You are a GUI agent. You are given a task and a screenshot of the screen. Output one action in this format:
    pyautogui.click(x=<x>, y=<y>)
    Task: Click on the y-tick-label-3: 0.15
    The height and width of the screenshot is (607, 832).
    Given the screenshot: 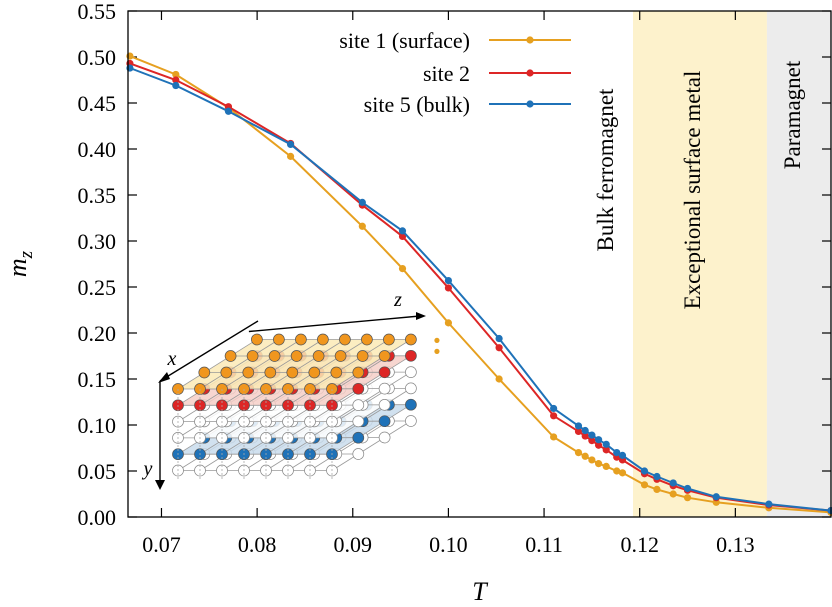 What is the action you would take?
    pyautogui.click(x=97, y=379)
    